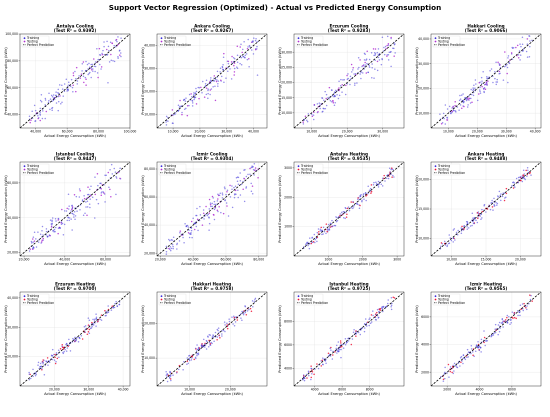  Describe the element at coordinates (306, 38) in the screenshot. I see `legend-label-training: Training` at that location.